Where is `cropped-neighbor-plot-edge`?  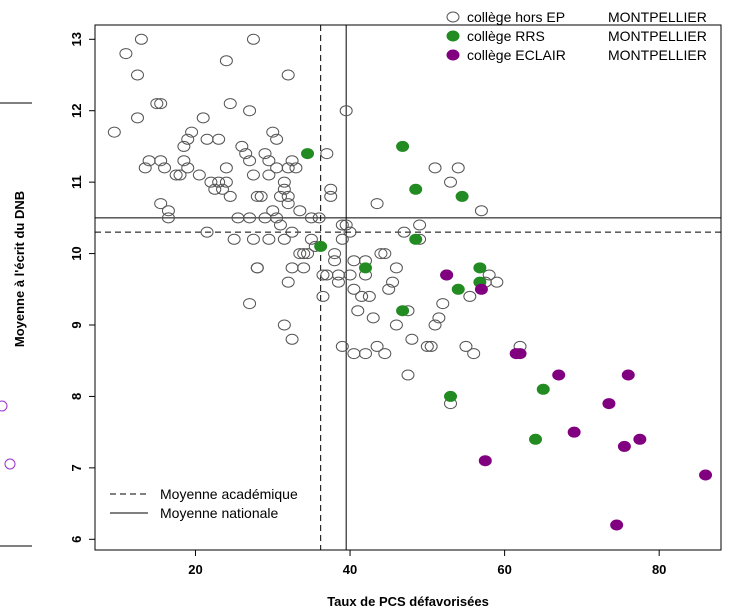
cropped-neighbor-plot-edge is located at coordinates (16, 324).